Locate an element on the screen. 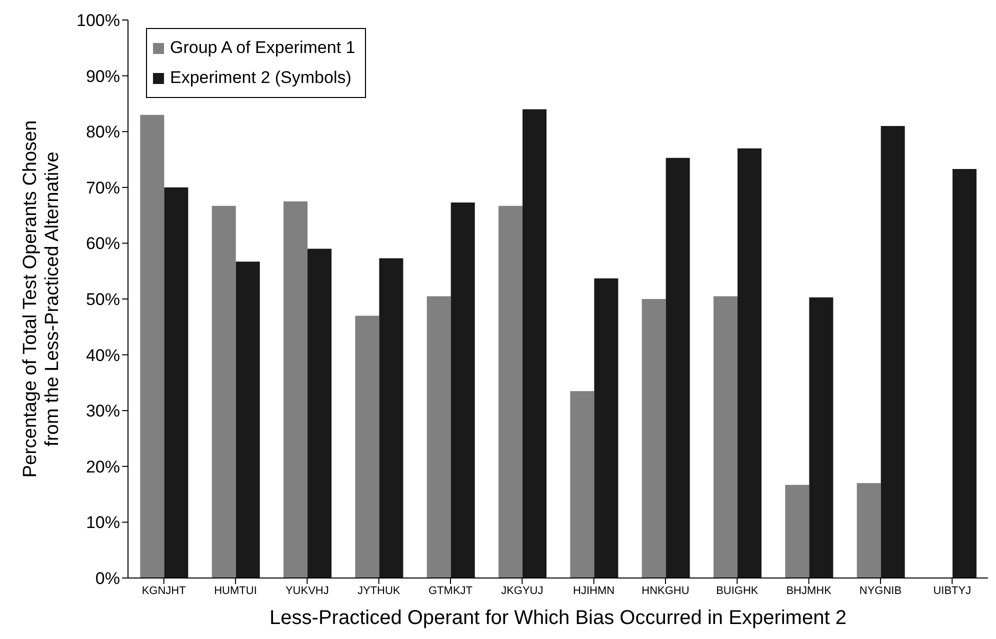 The height and width of the screenshot is (639, 996). x-tick-label: UIBTYJ is located at coordinates (952, 590).